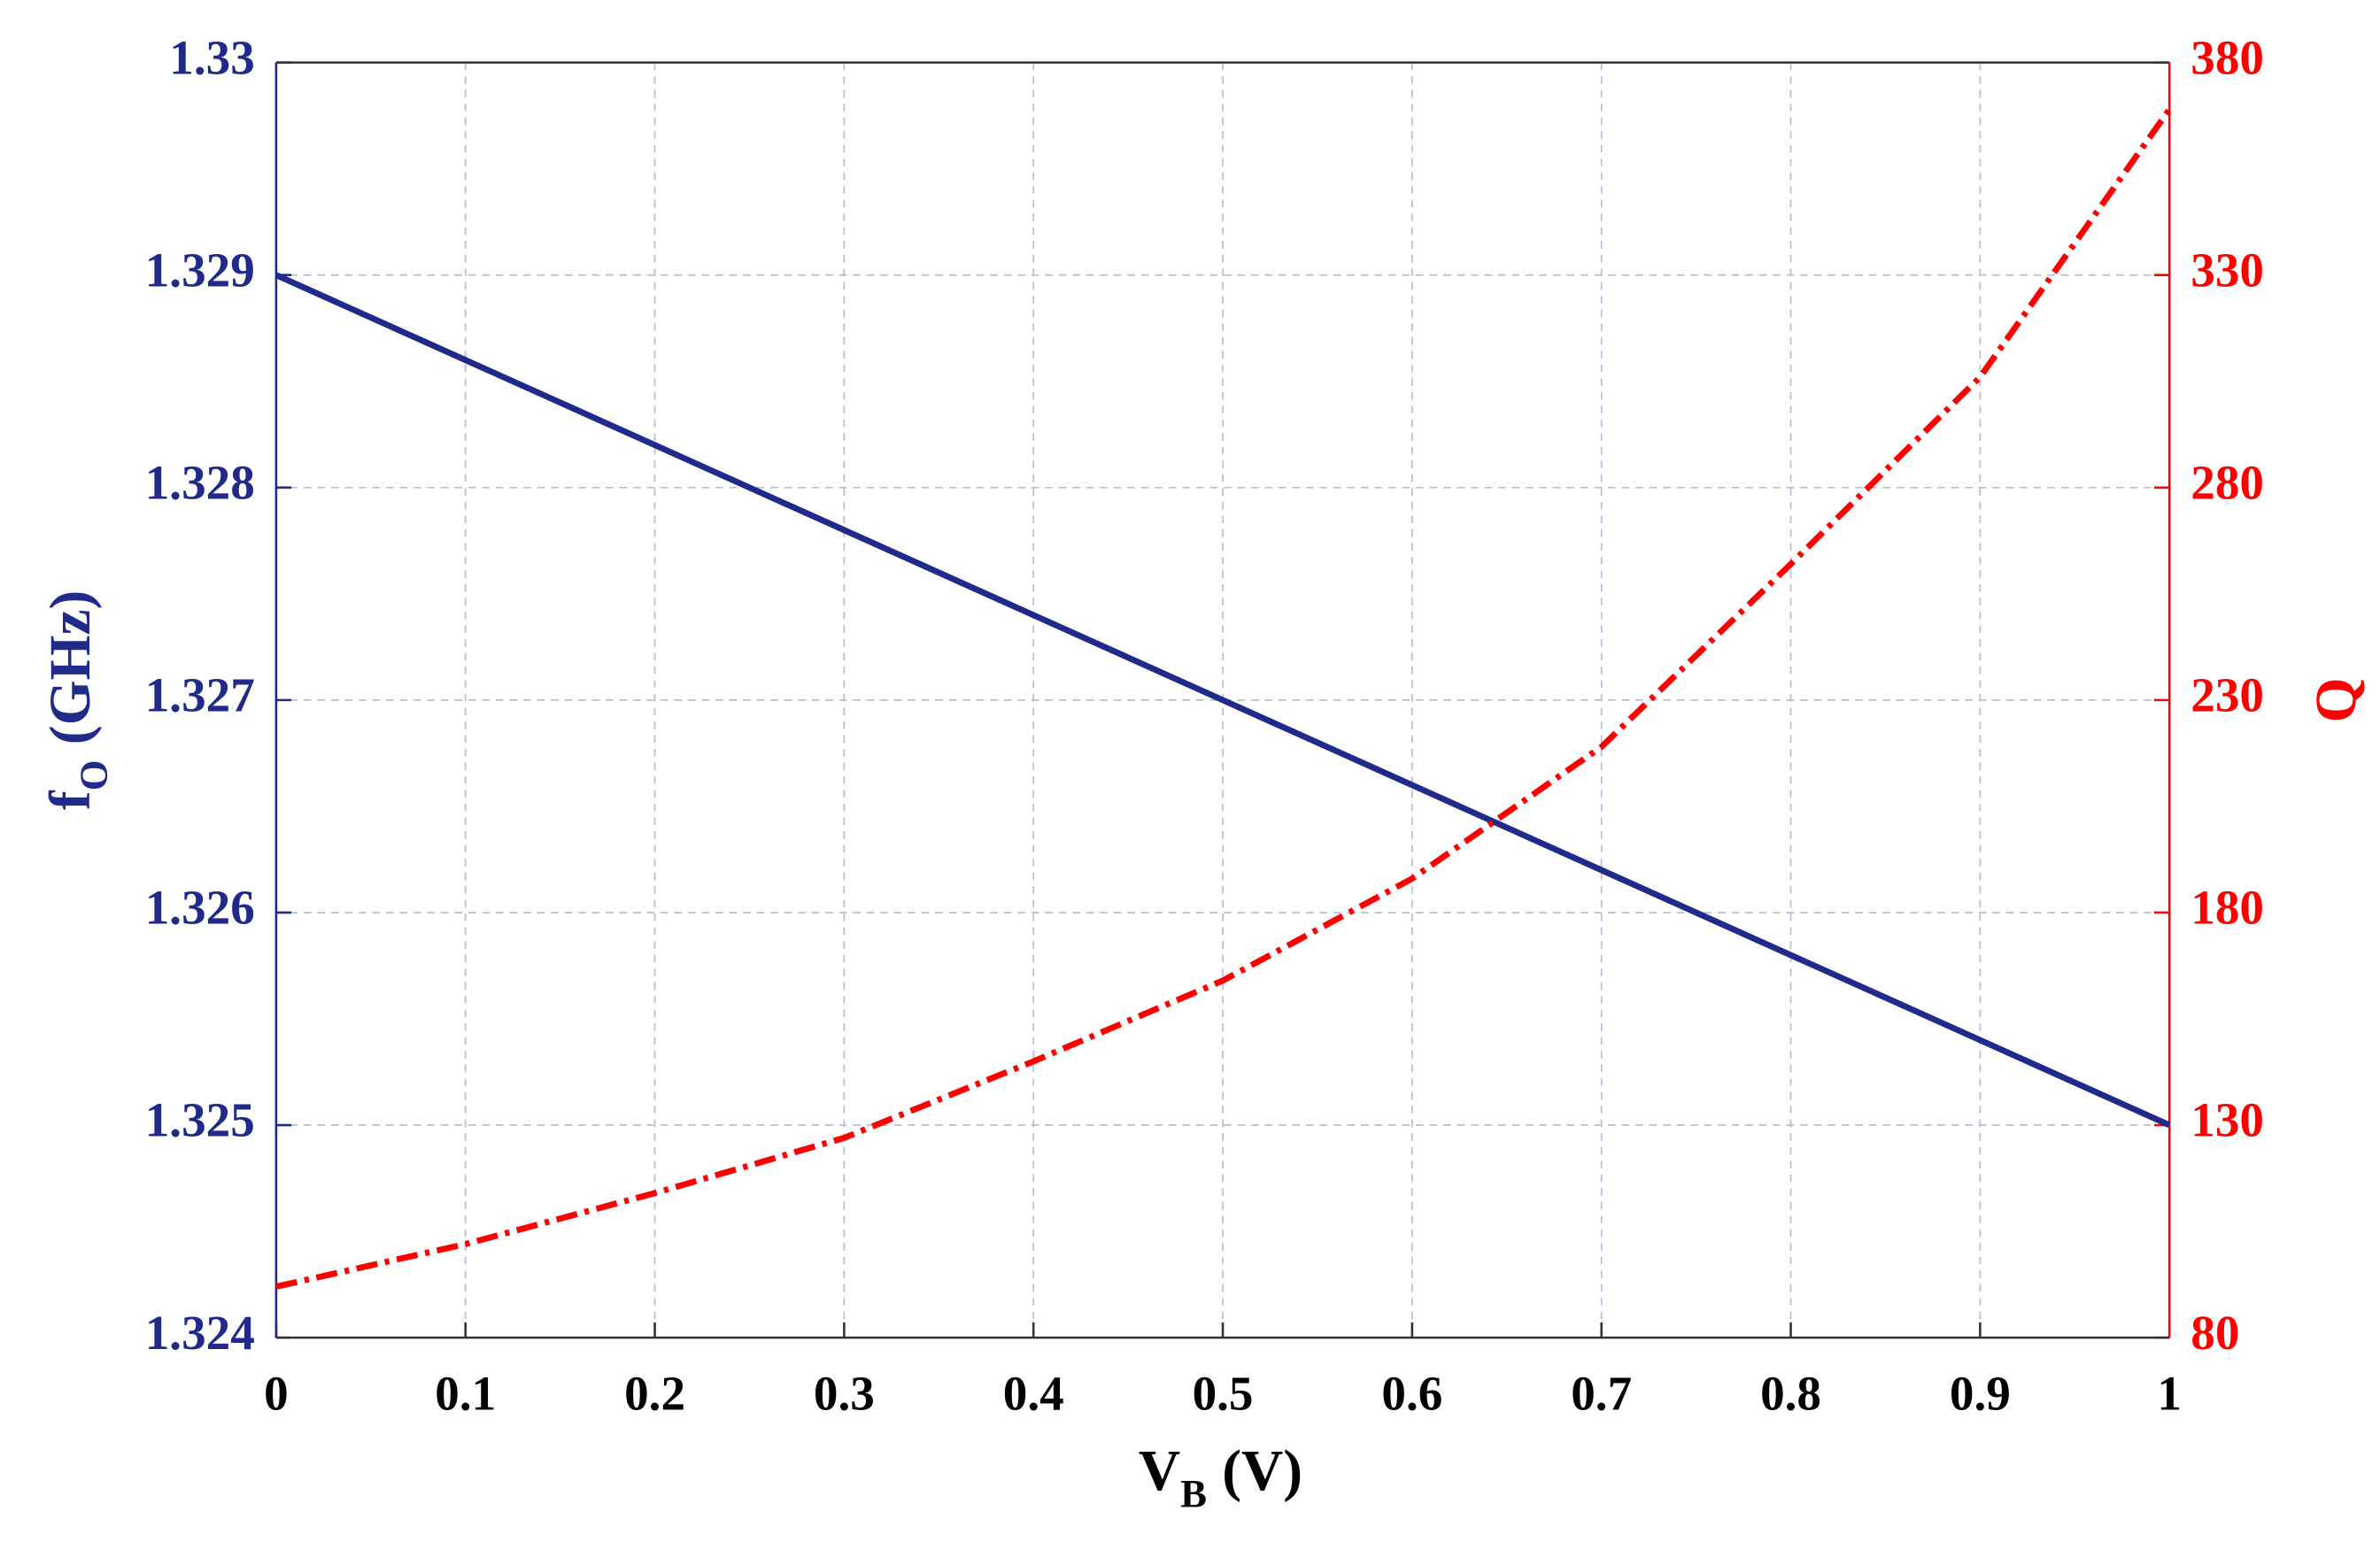 Image resolution: width=2380 pixels, height=1542 pixels. What do you see at coordinates (2227, 695) in the screenshot?
I see `y2-tick-label: 230` at bounding box center [2227, 695].